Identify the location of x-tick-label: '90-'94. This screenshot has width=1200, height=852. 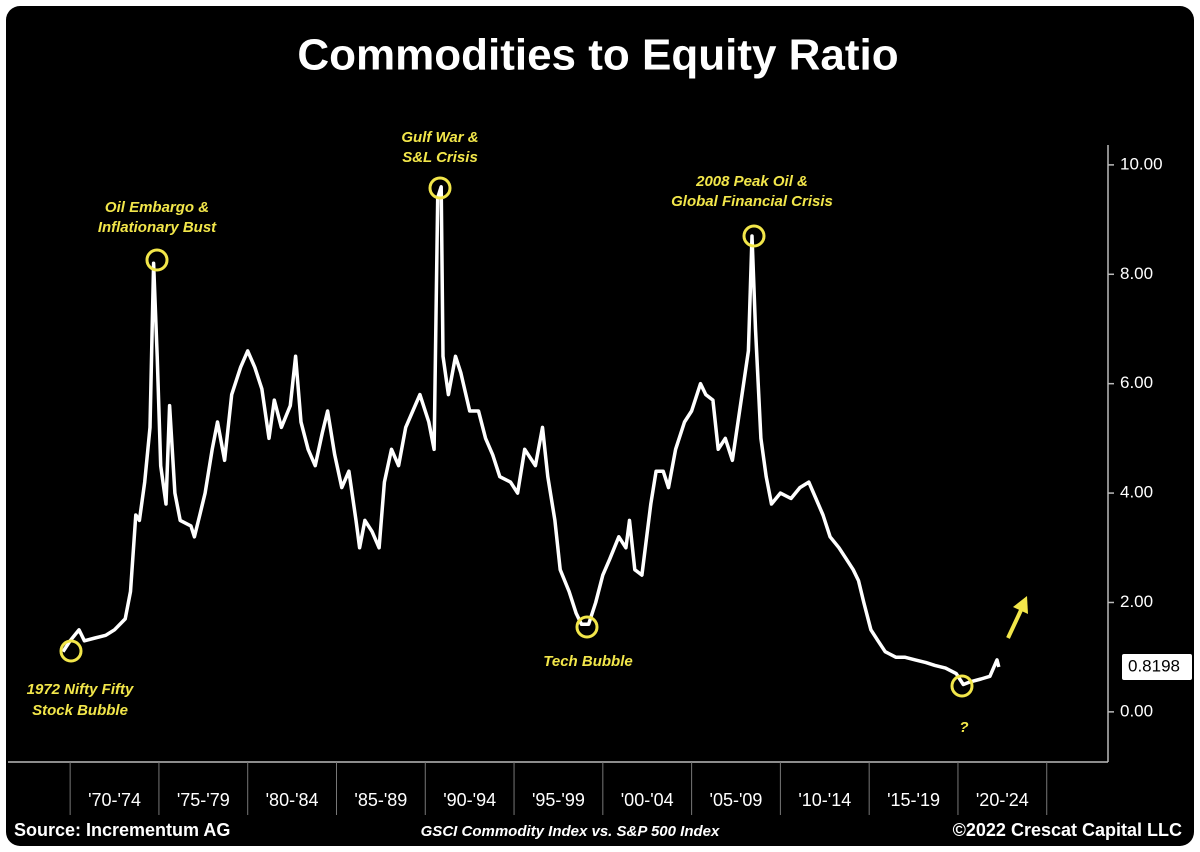
(469, 800).